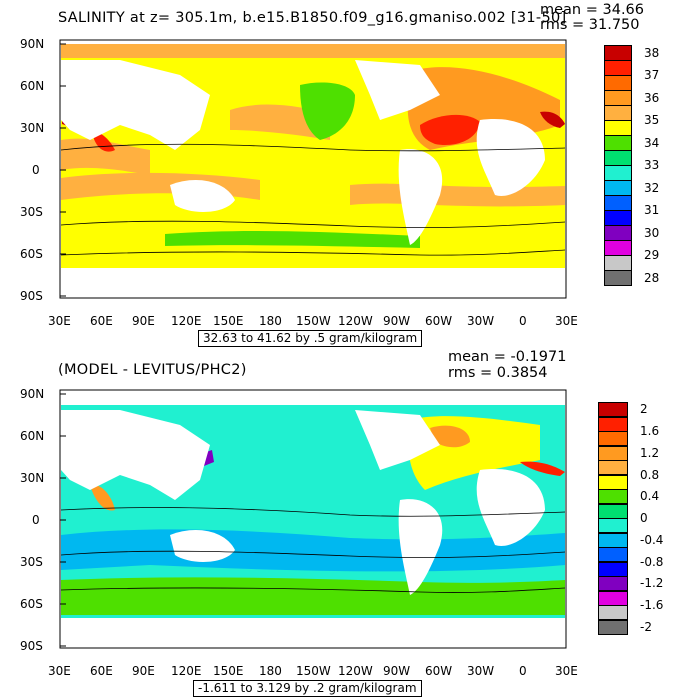 This screenshot has width=700, height=700. I want to click on colorbar-label: 0.8, so click(650, 474).